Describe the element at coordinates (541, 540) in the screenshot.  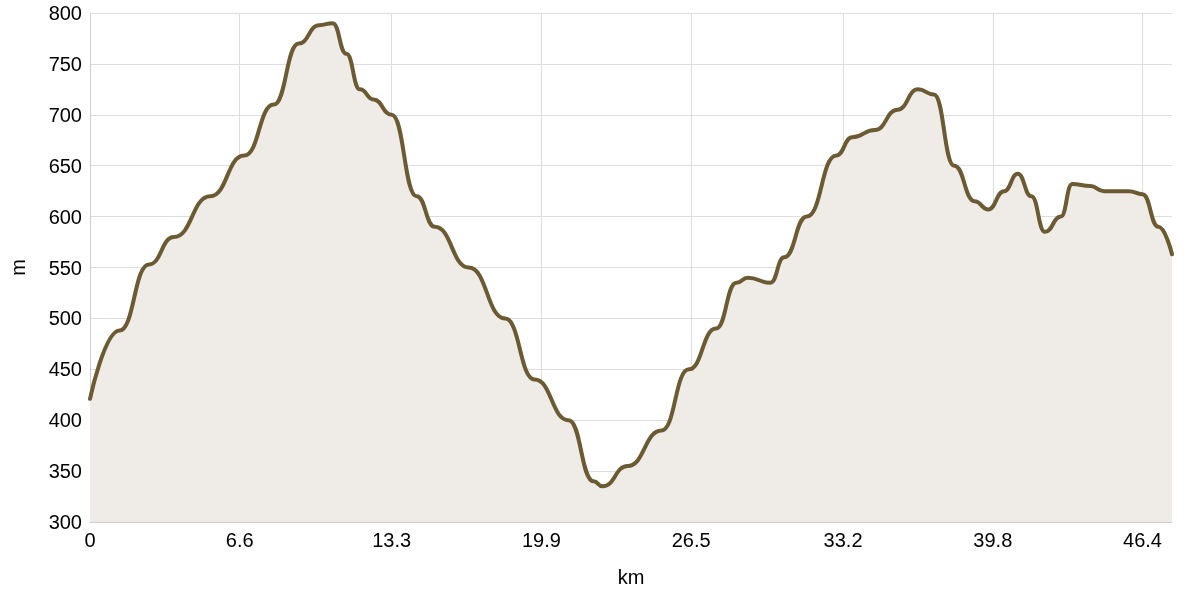
I see `x-tick-label: 19.9` at that location.